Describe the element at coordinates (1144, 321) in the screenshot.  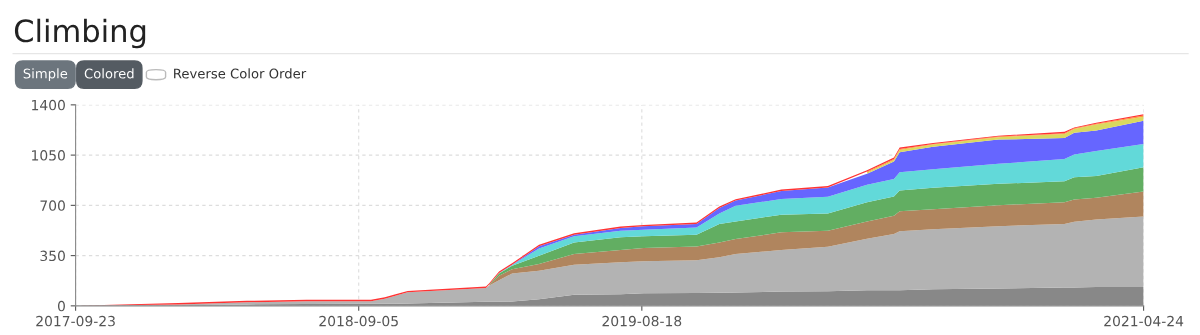
I see `x-tick-label: 2021-04-24` at that location.